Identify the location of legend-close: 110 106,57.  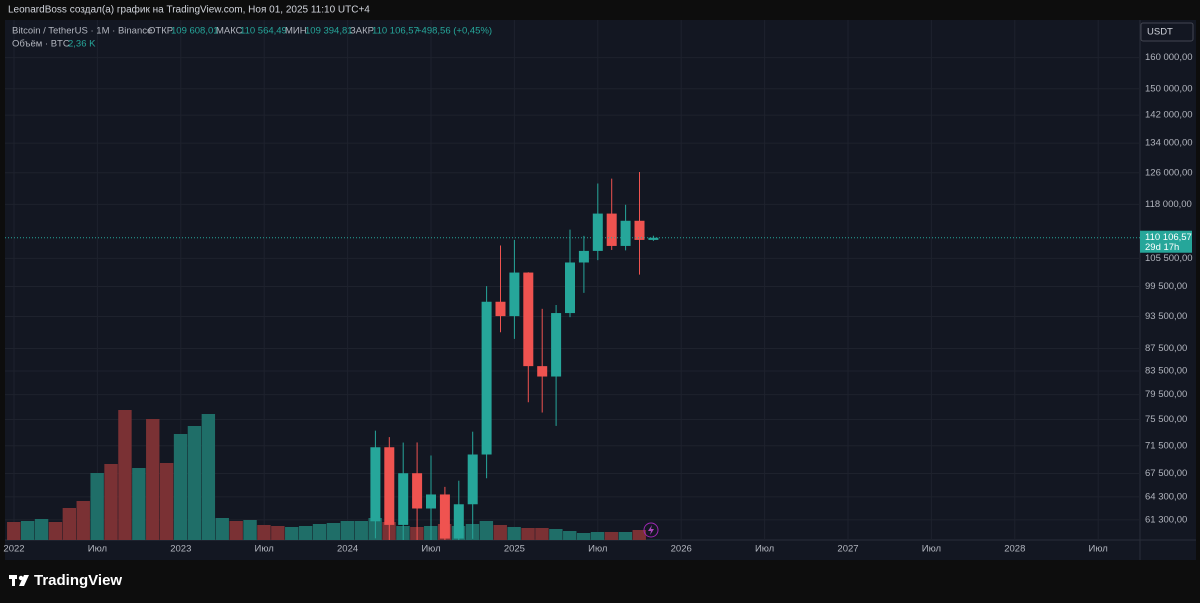
(395, 31).